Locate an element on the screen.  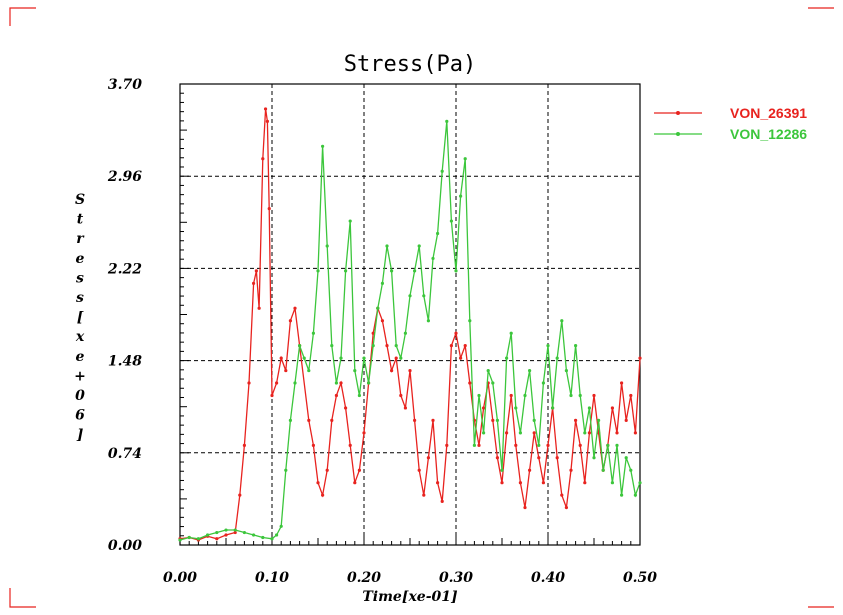
y-label-char: 0 is located at coordinates (80, 396).